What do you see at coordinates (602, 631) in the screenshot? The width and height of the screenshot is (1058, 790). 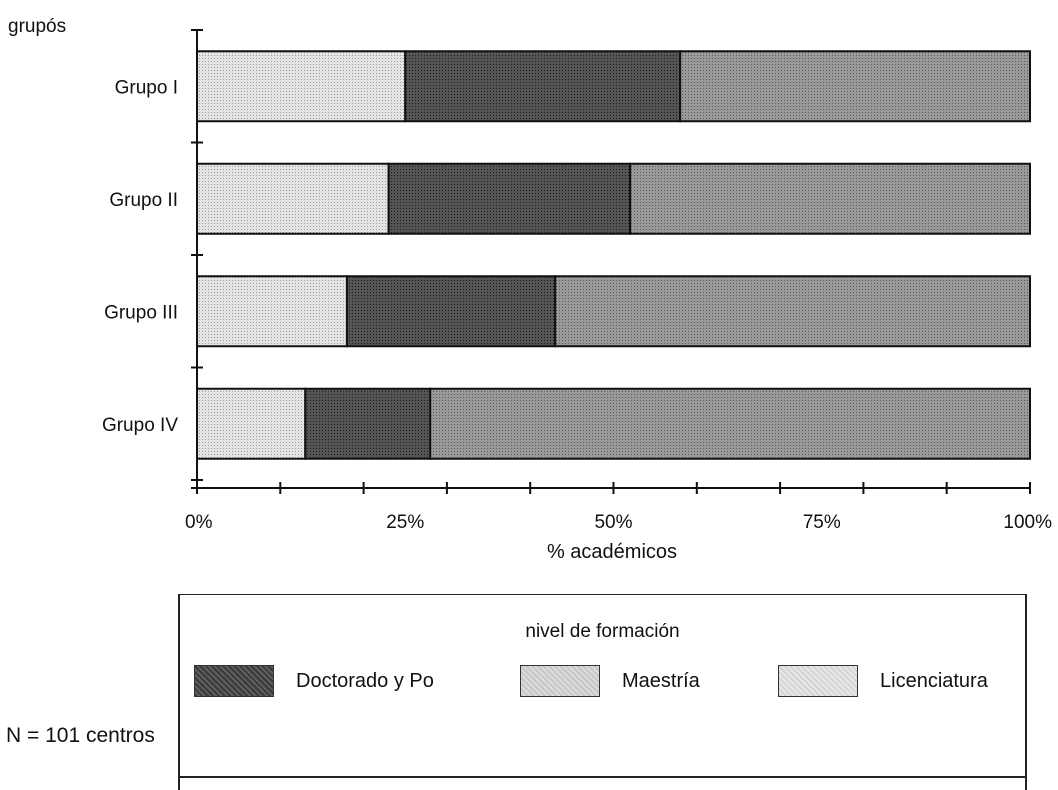 I see `legend-title: nivel de formación` at bounding box center [602, 631].